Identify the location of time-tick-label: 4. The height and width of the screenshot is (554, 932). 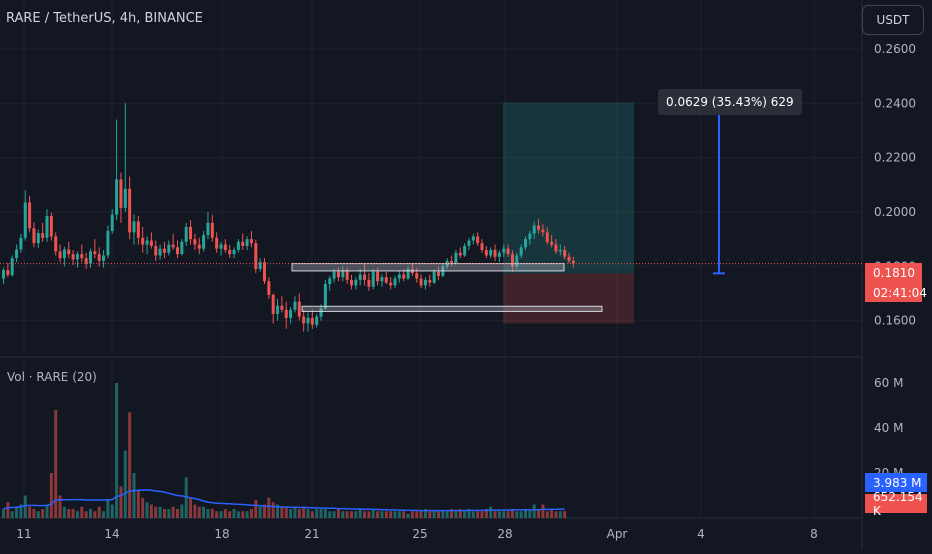
(701, 534).